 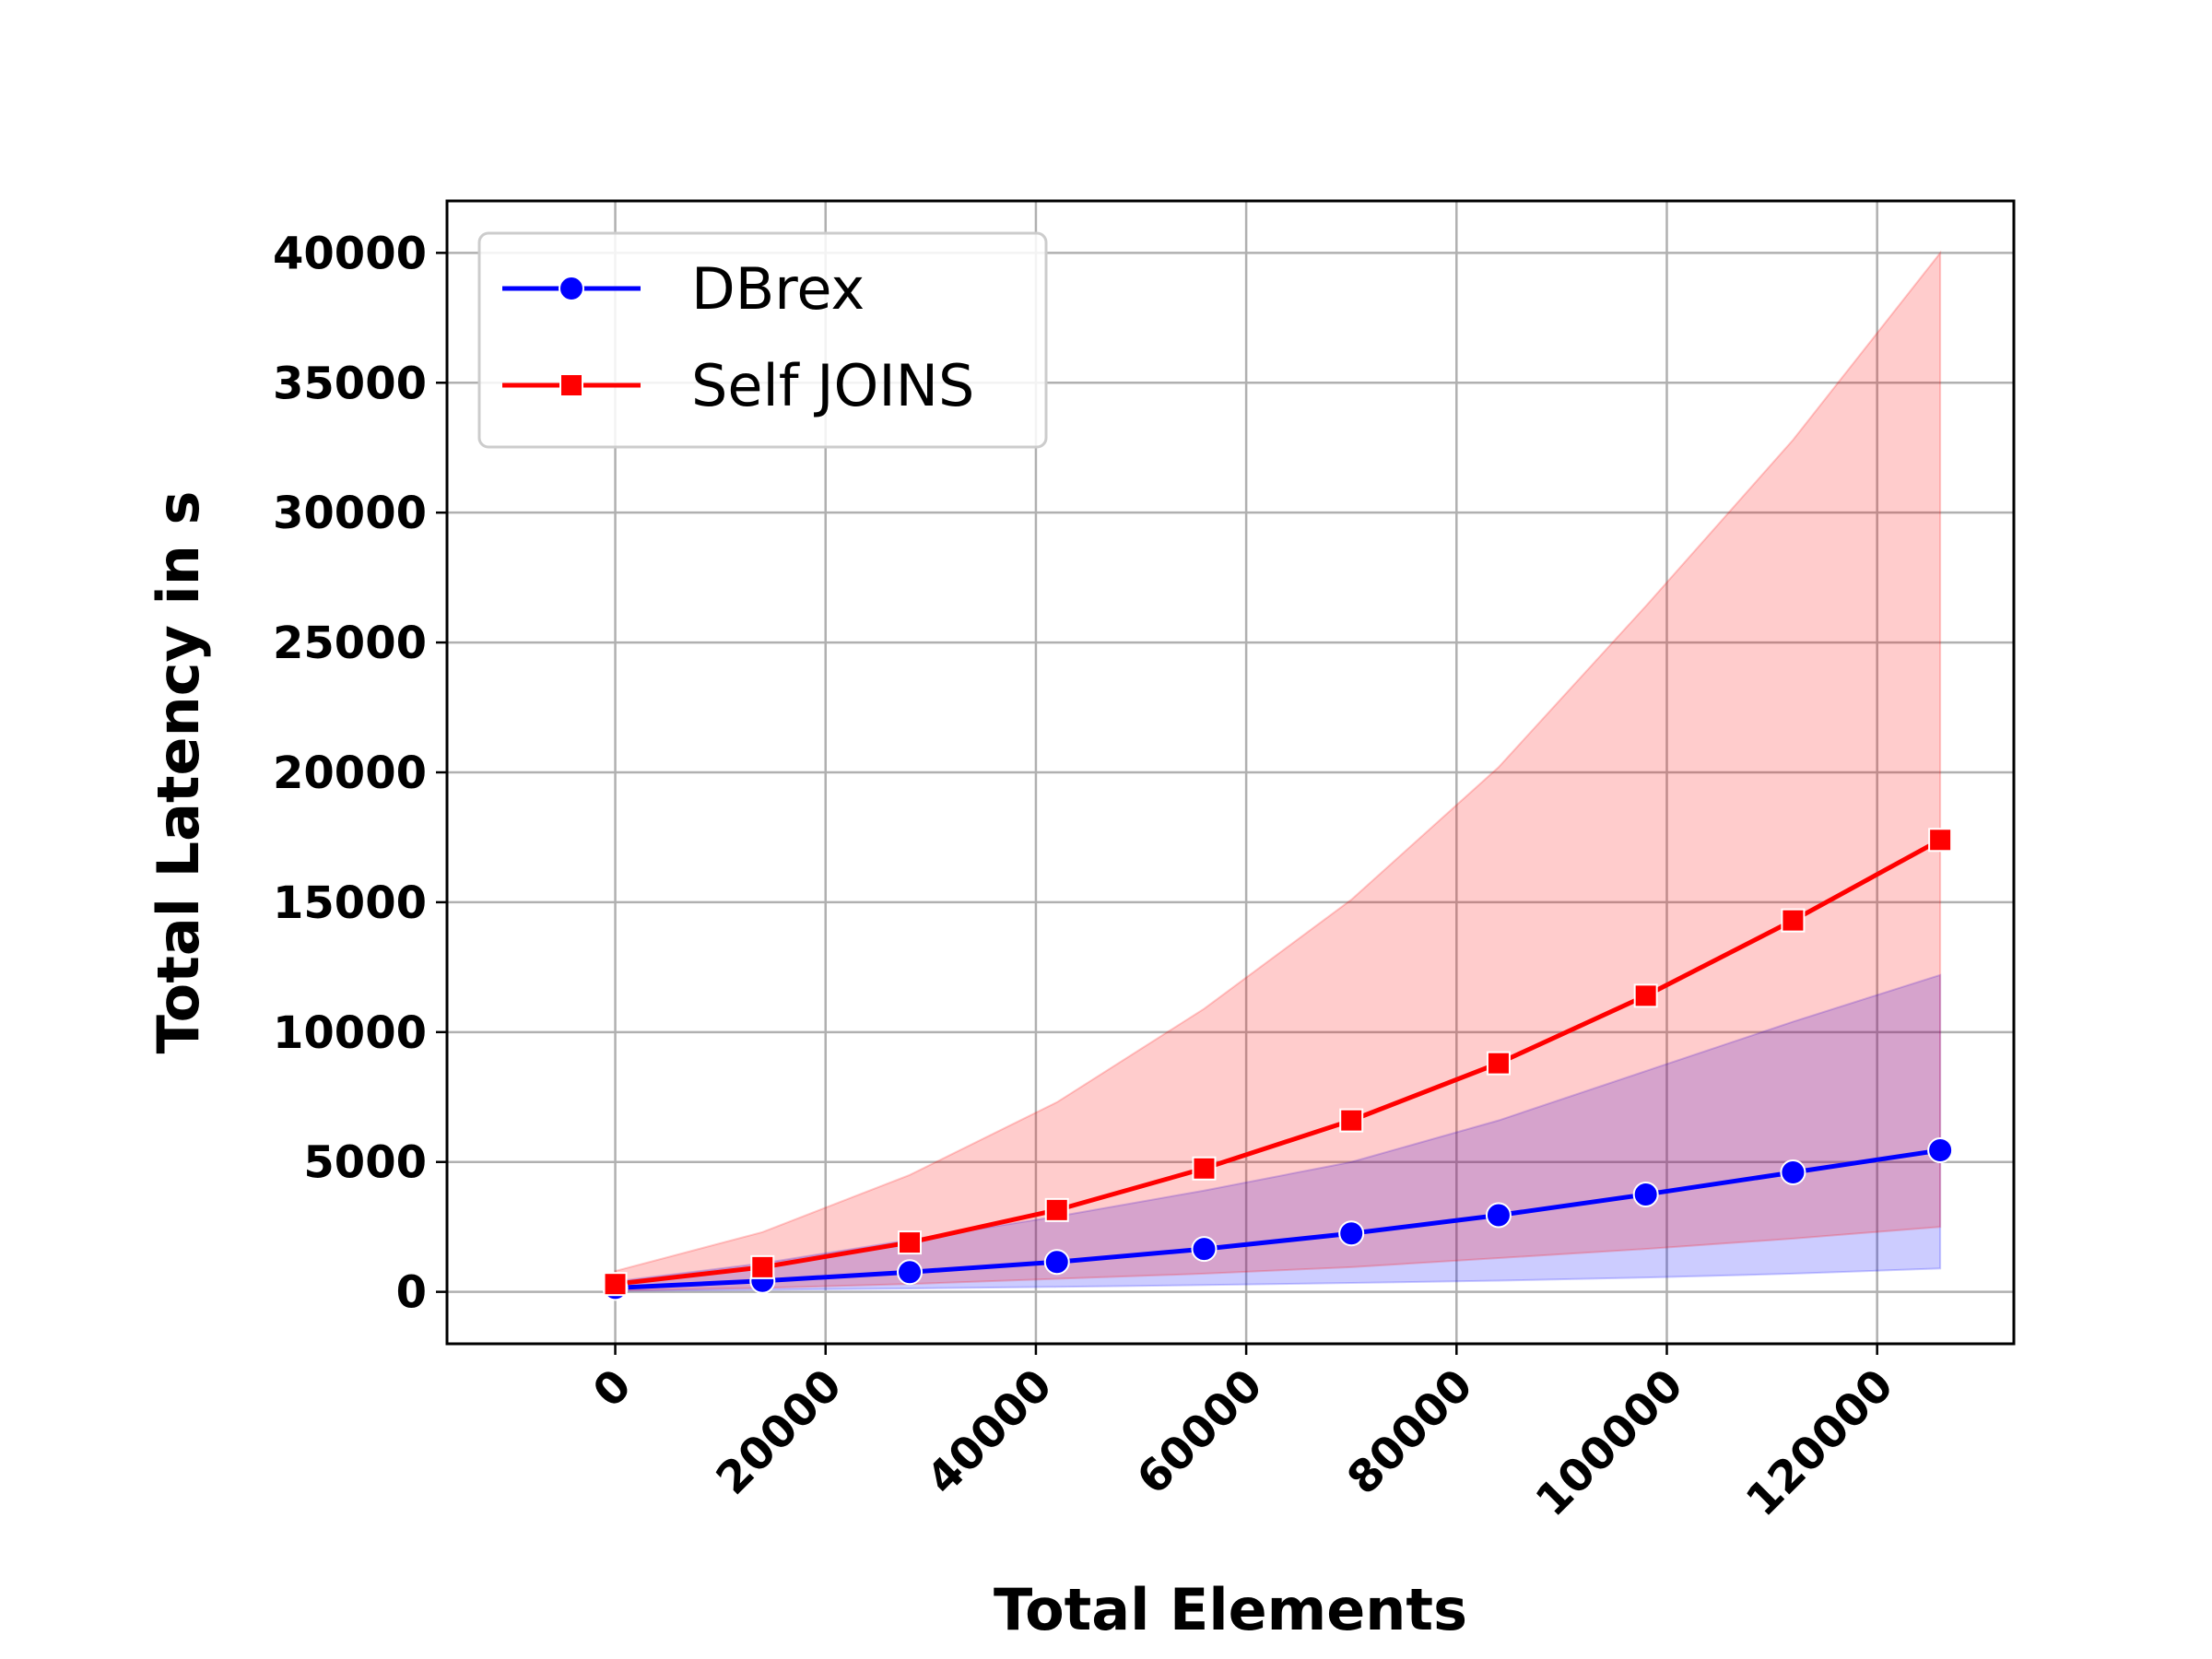 I want to click on legend-self-joins-label: Self JOINS, so click(x=832, y=385).